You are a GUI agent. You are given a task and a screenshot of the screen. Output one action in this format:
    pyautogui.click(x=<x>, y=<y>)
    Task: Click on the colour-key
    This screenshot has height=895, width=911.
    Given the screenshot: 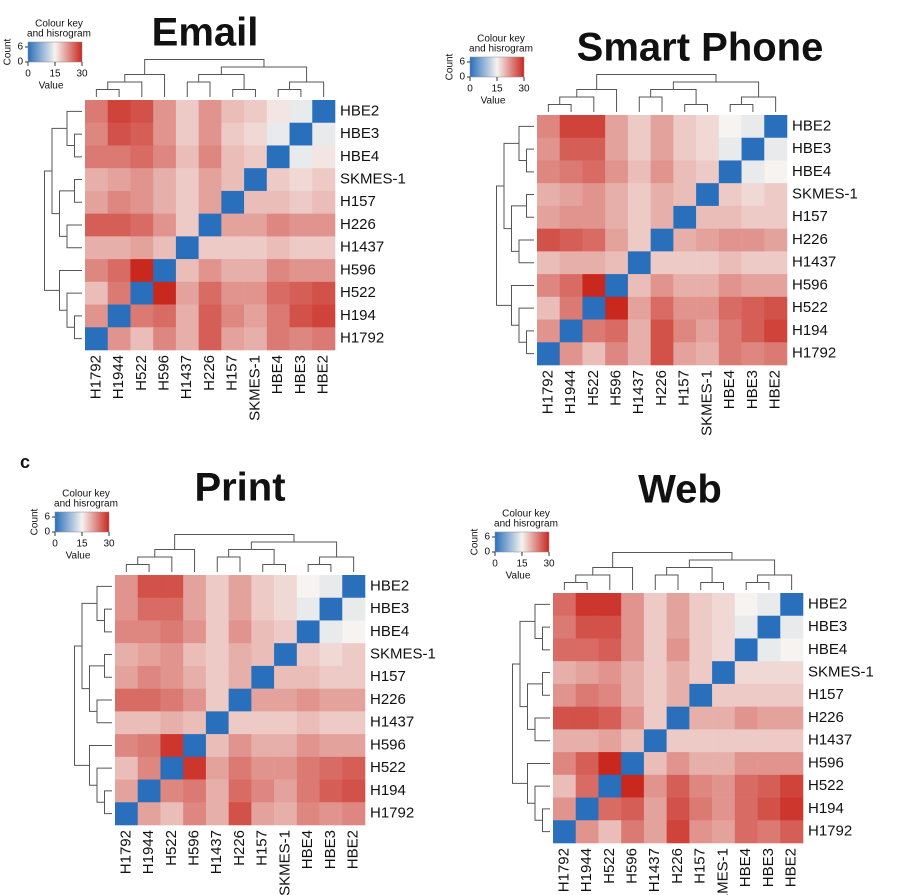 What is the action you would take?
    pyautogui.click(x=82, y=522)
    